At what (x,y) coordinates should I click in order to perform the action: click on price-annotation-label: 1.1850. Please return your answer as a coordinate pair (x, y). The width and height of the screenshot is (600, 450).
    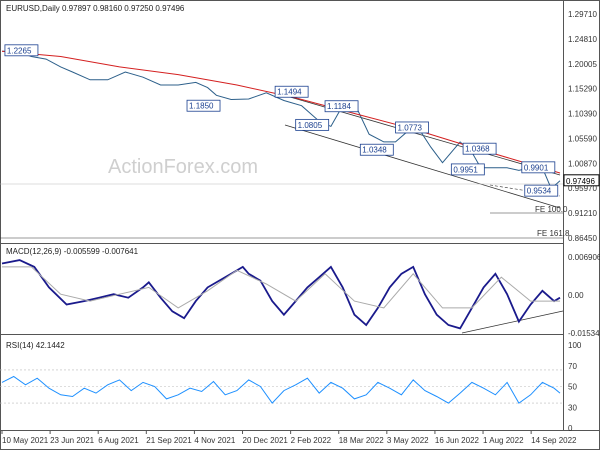
    Looking at the image, I should click on (201, 106).